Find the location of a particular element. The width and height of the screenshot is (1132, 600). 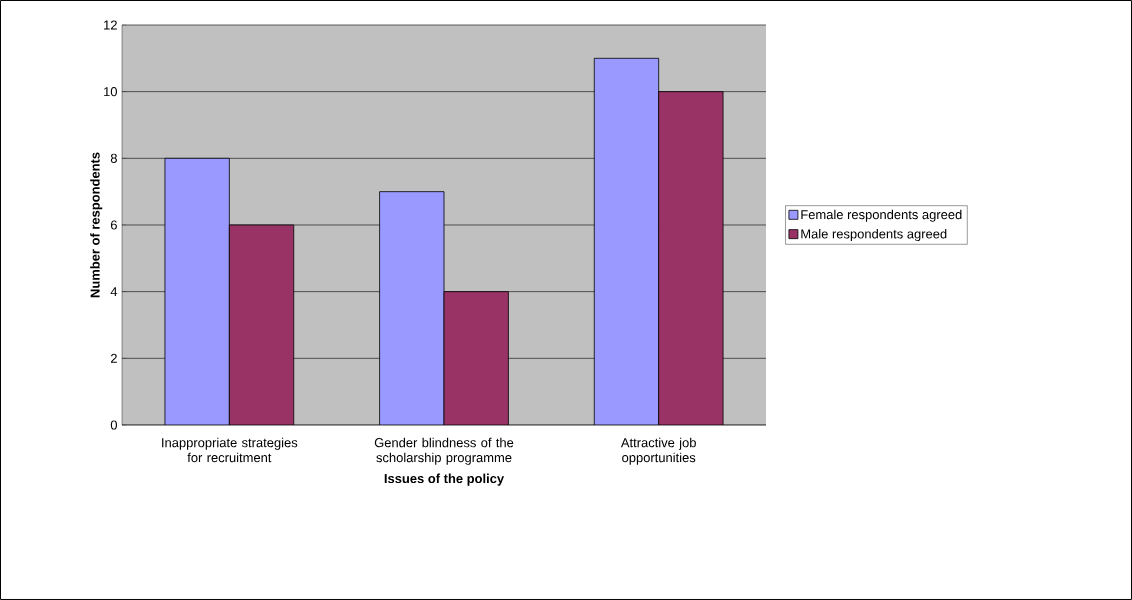

x-tick-label: Inappropriate strategies for recruitment is located at coordinates (230, 450).